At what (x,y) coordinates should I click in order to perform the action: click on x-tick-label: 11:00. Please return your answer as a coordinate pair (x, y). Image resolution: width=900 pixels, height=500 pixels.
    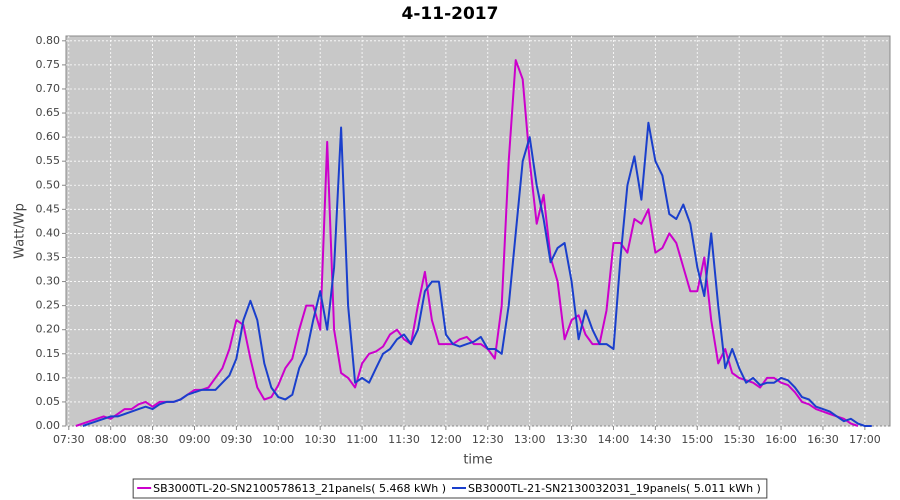
    Looking at the image, I should click on (362, 439).